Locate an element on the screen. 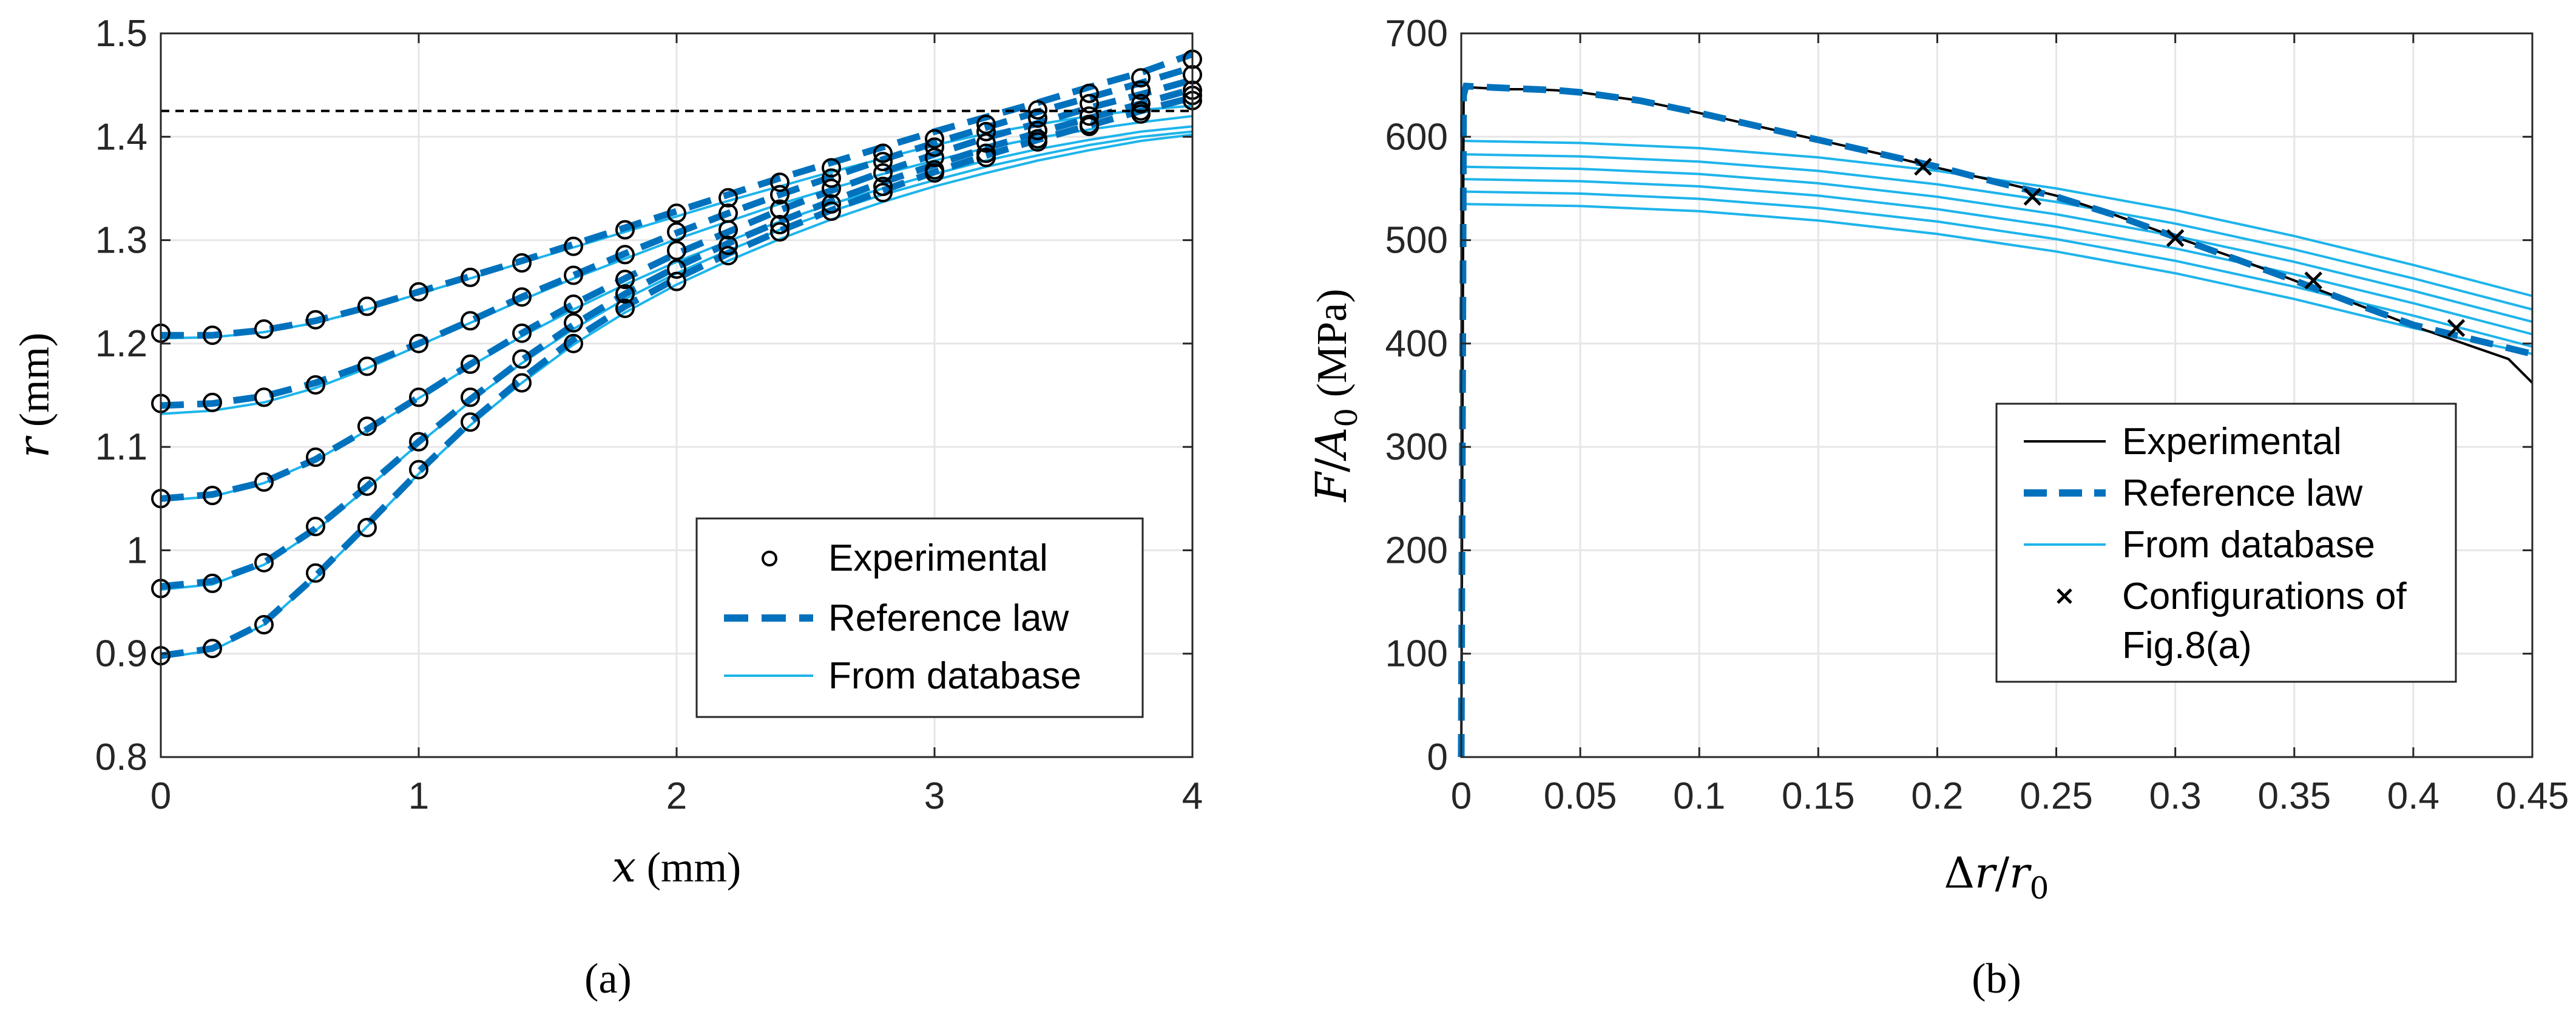 The width and height of the screenshot is (2576, 1009). panel-b-xtick-label: 0.4 is located at coordinates (2413, 796).